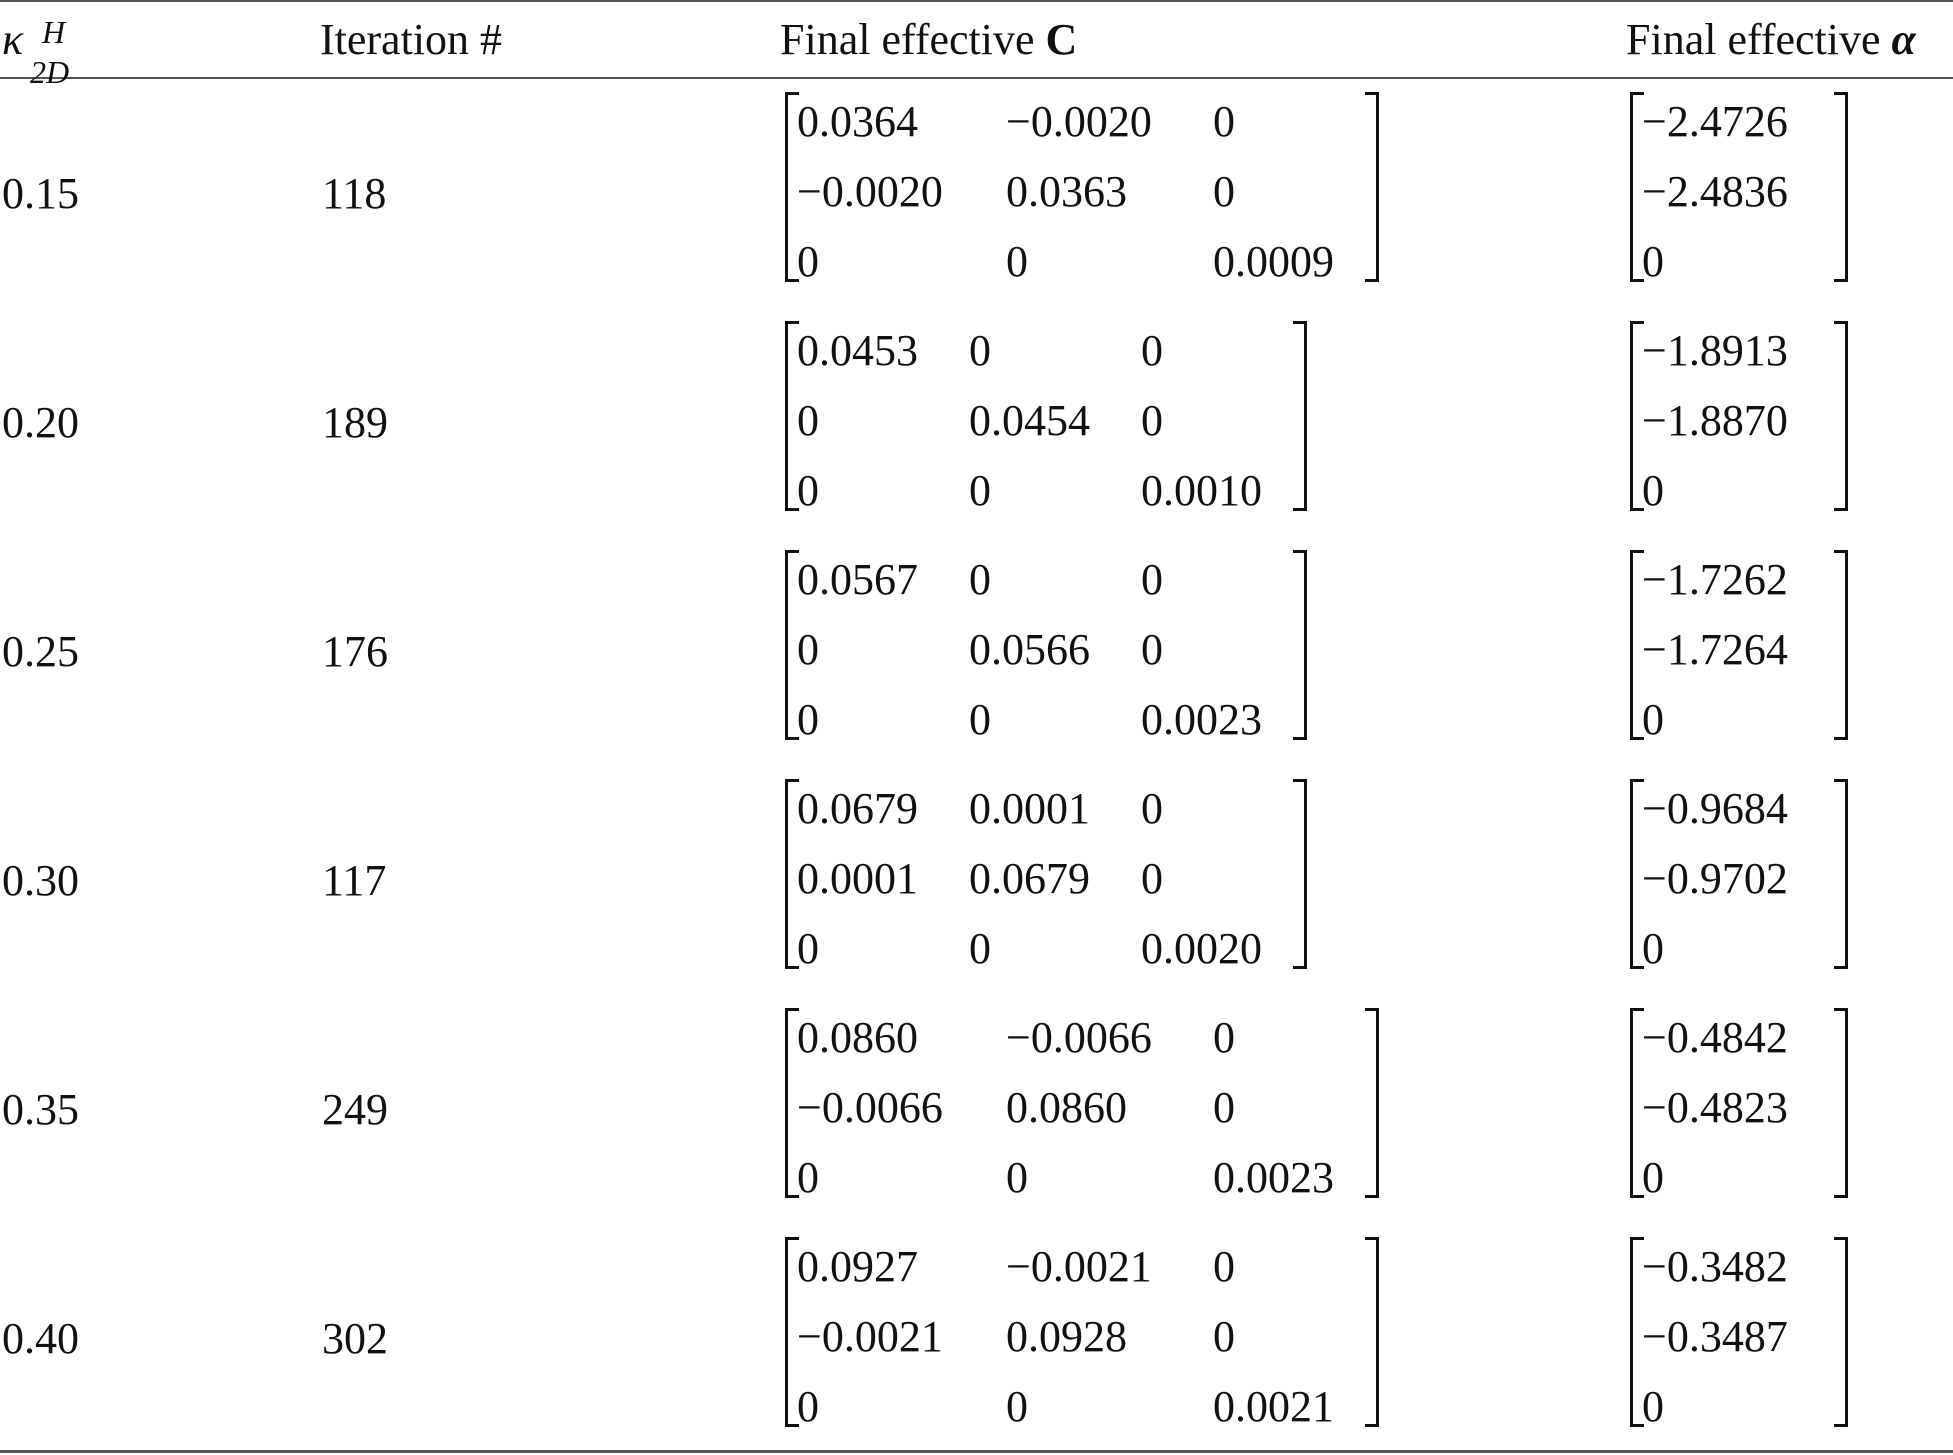 This screenshot has height=1455, width=1953. I want to click on alpha-entry: −1.7264, so click(1715, 649).